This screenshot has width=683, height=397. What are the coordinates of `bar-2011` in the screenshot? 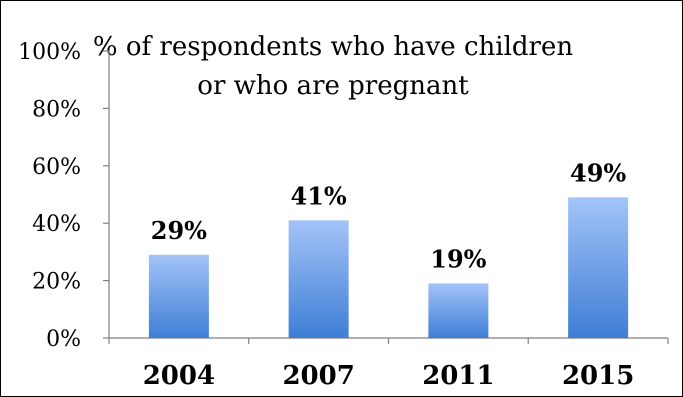 It's located at (458, 310).